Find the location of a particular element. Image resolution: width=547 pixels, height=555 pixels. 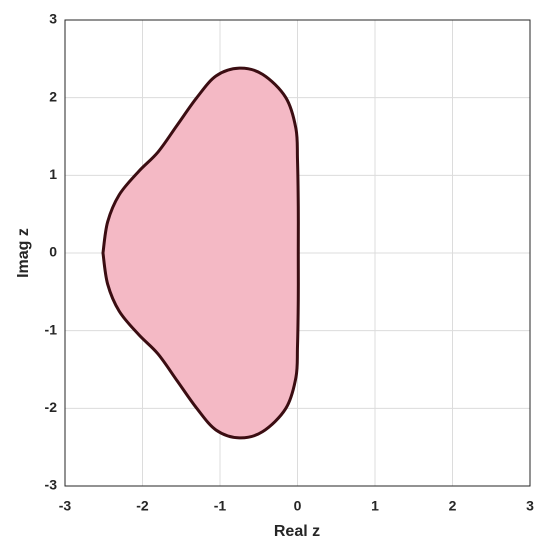

y-tick-label: 2 is located at coordinates (53, 96).